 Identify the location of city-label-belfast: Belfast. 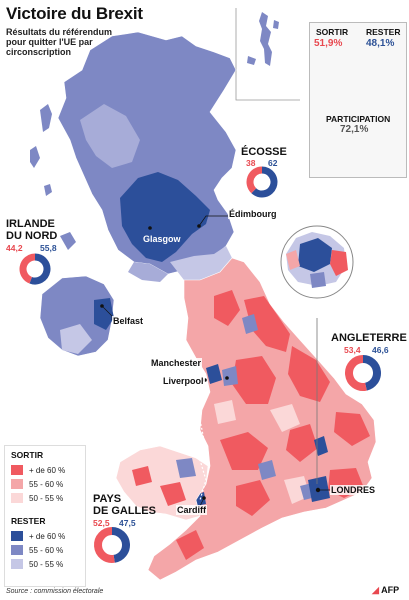
(128, 321).